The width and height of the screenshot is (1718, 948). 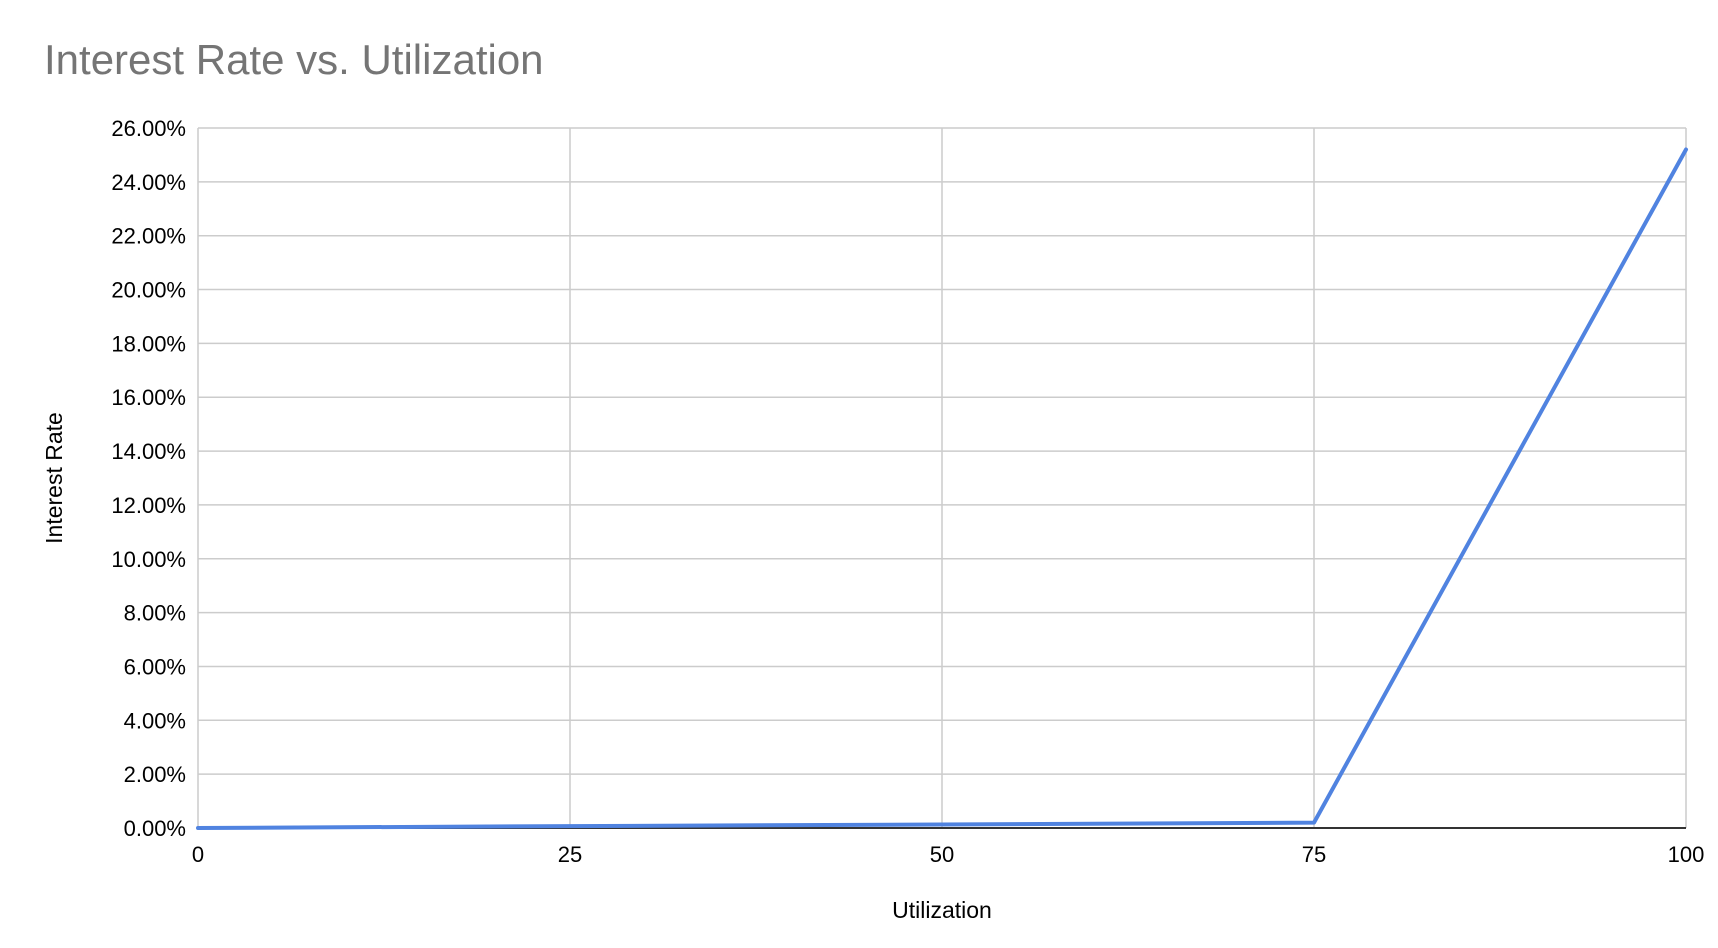 I want to click on y-tick-label: 12.00%, so click(x=148, y=505).